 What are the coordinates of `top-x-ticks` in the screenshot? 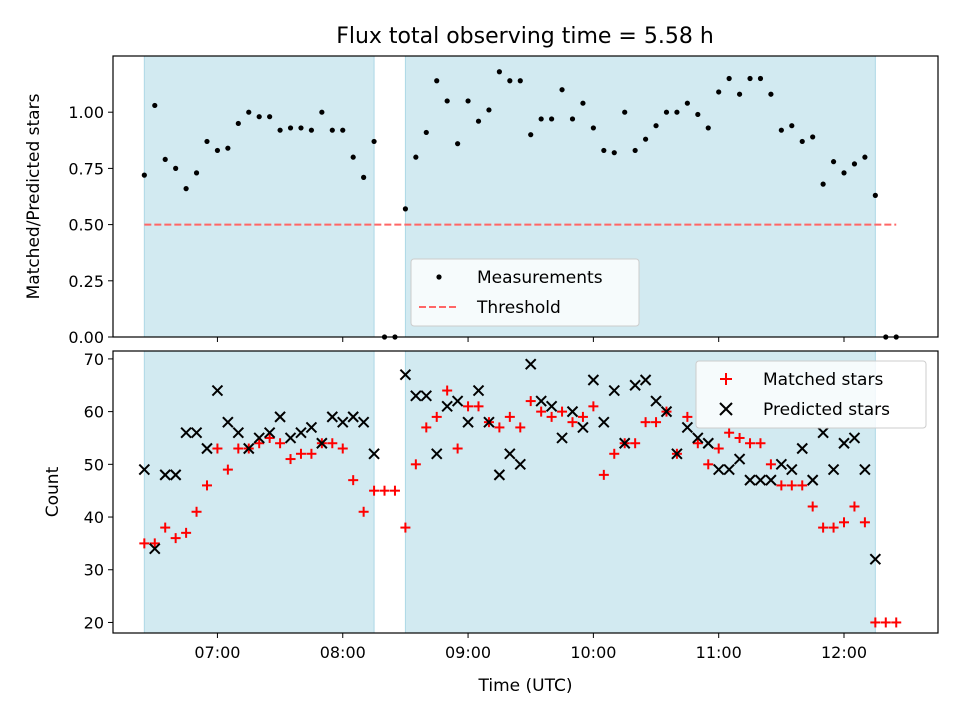 It's located at (530, 339).